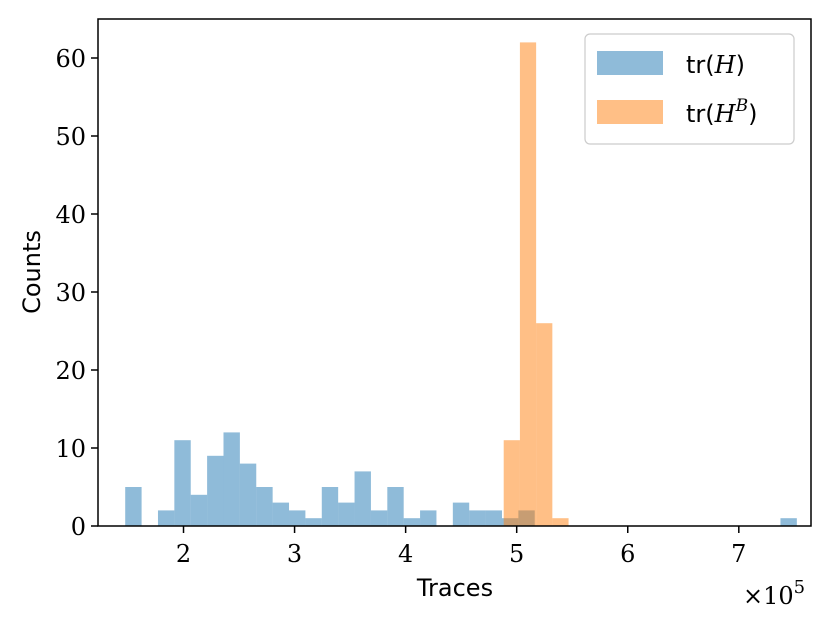  I want to click on x-tick-label: 2, so click(183, 554).